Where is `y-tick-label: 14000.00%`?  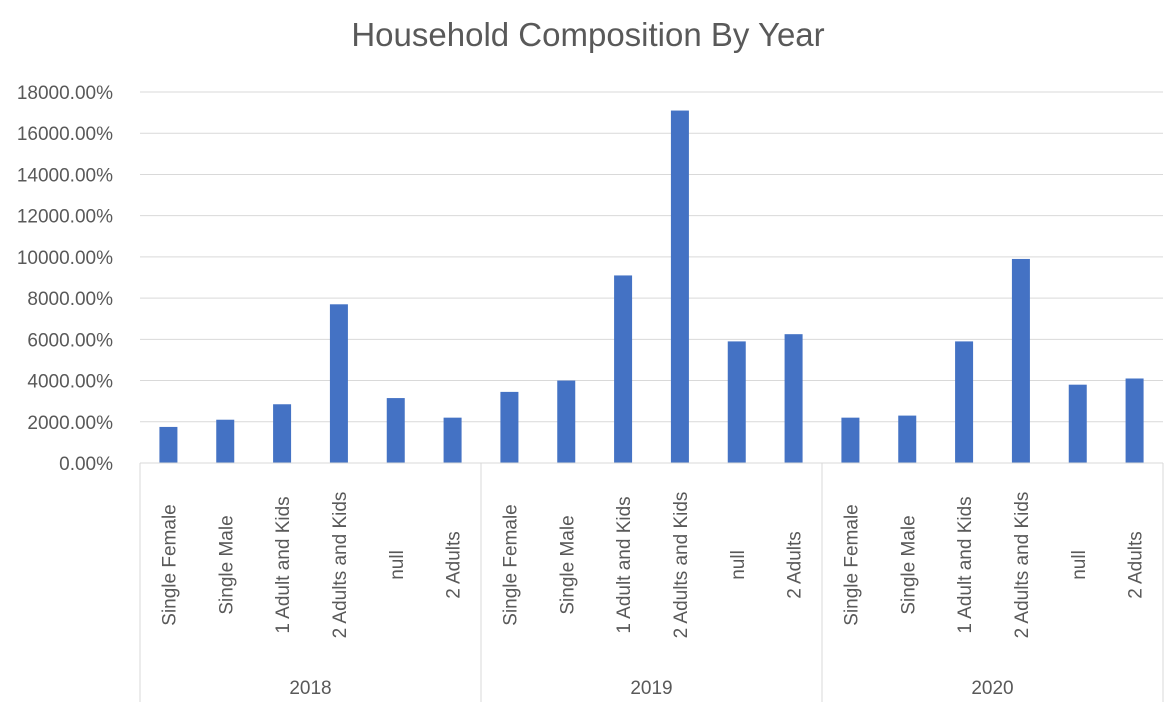 y-tick-label: 14000.00% is located at coordinates (65, 175).